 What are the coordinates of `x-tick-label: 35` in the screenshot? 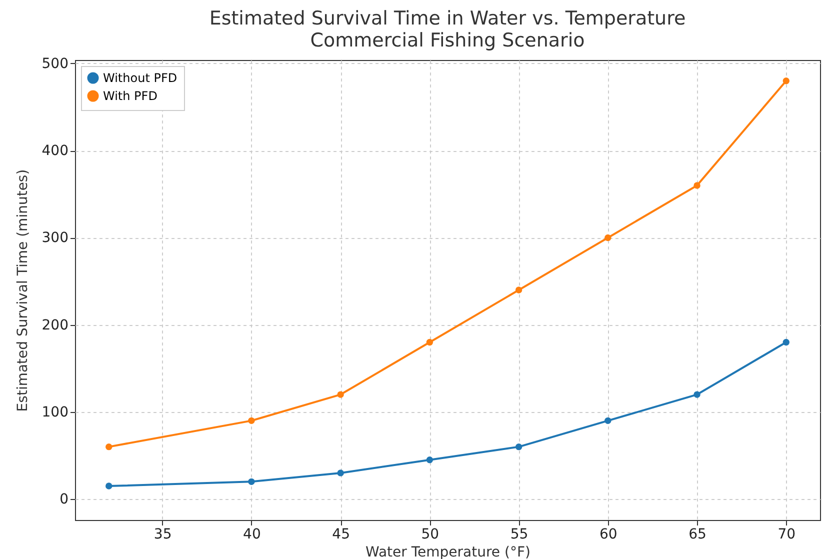 It's located at (163, 534).